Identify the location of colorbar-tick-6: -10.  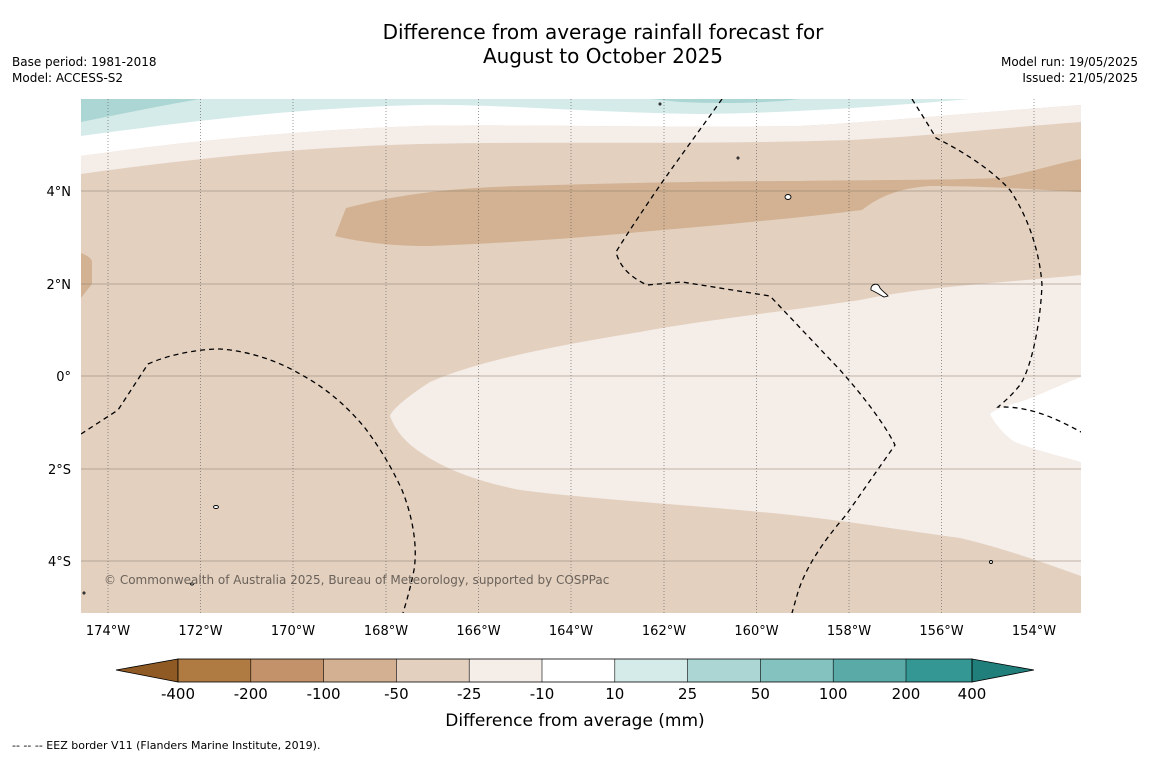
(542, 694).